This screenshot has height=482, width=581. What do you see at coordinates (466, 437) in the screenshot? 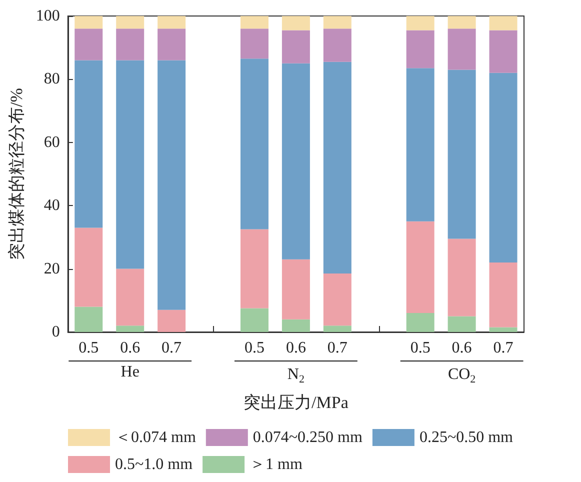
I see `legend-label: 0.25~0.50 mm` at bounding box center [466, 437].